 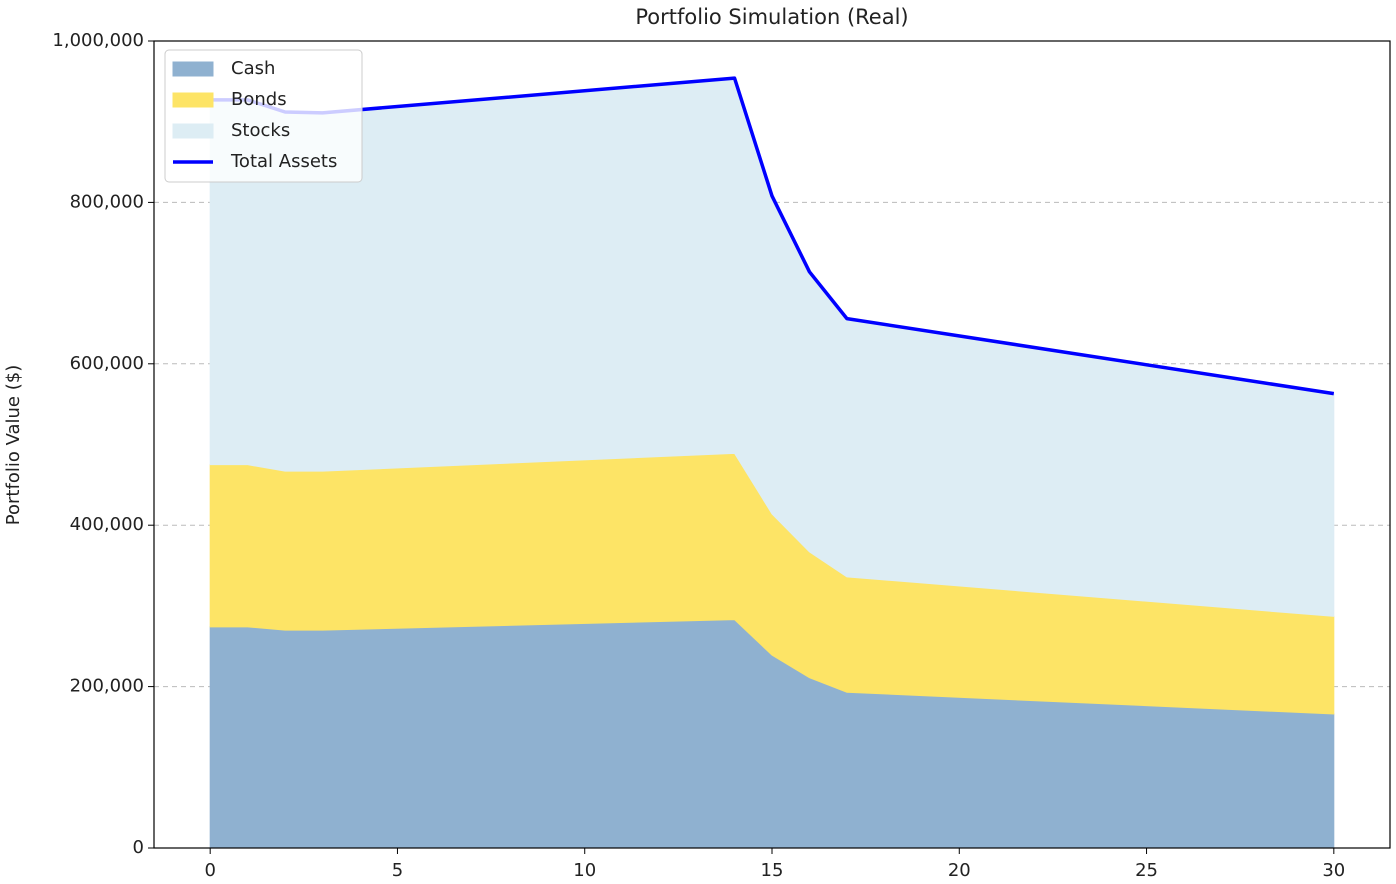 What do you see at coordinates (107, 363) in the screenshot?
I see `y-tick-label: 600,000` at bounding box center [107, 363].